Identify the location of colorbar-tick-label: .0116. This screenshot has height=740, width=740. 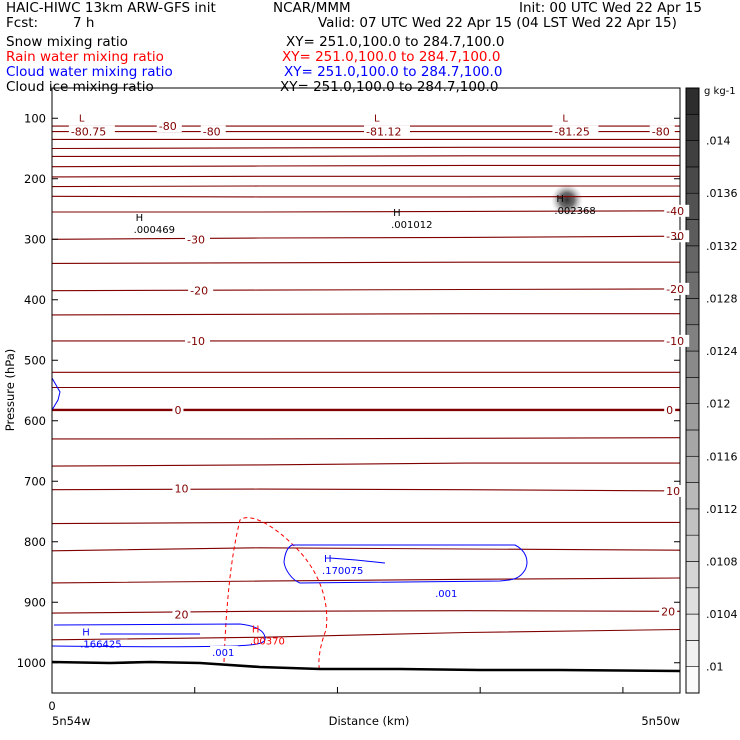
(722, 456).